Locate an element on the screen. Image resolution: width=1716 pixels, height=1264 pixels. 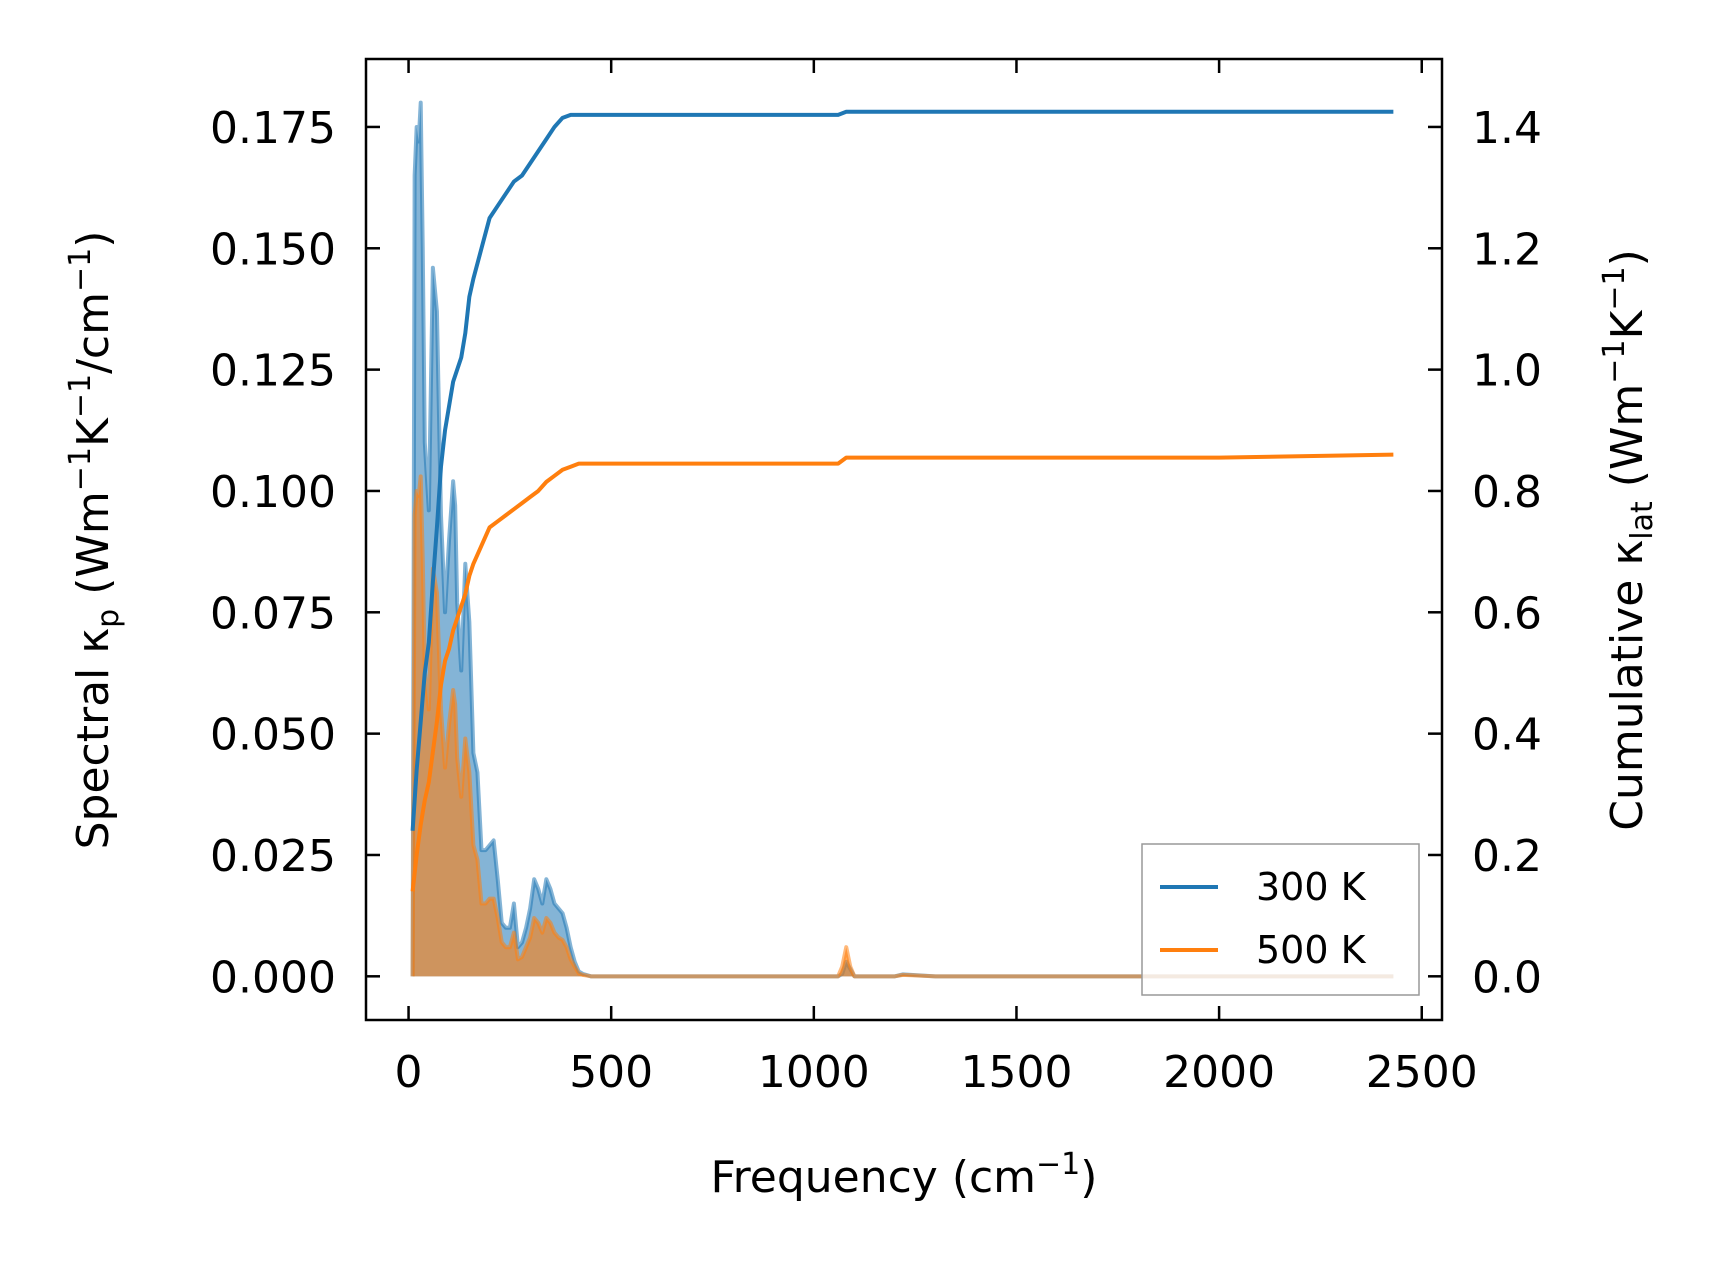
y-left-tick-label: 0.050 is located at coordinates (273, 735).